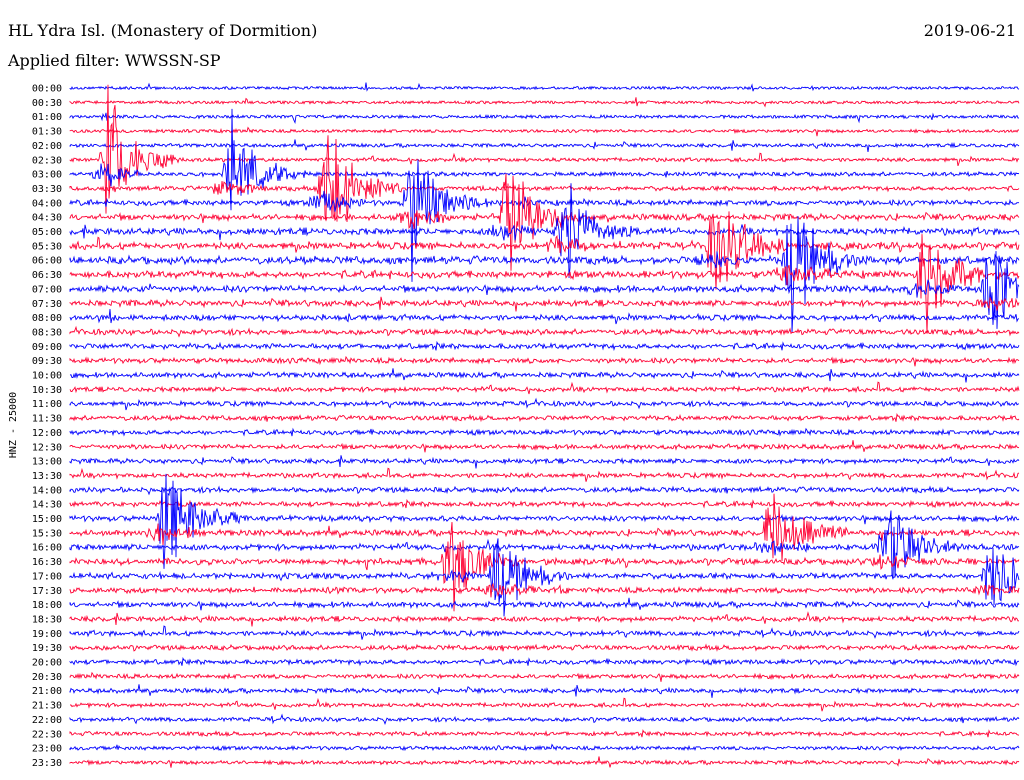 This screenshot has width=1024, height=780. What do you see at coordinates (47, 318) in the screenshot?
I see `row-time-label: 08:00` at bounding box center [47, 318].